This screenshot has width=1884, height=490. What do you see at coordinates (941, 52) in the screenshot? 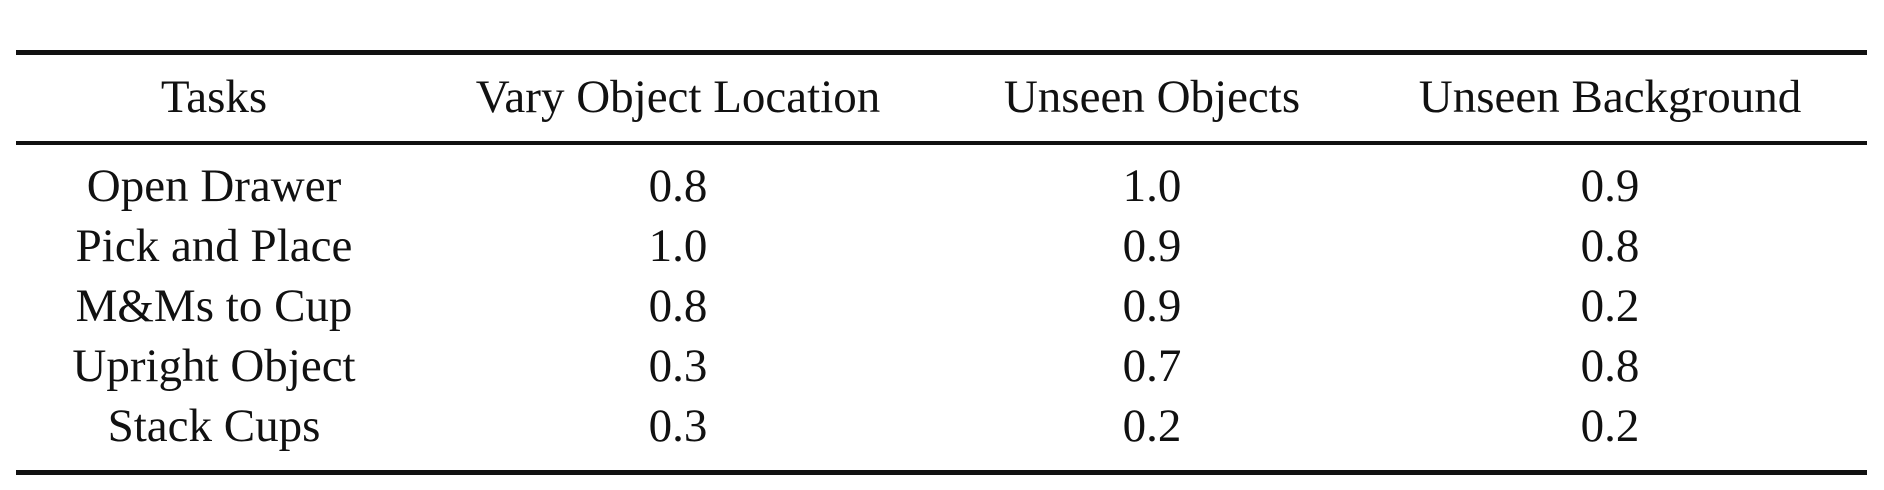
I see `top-rule` at bounding box center [941, 52].